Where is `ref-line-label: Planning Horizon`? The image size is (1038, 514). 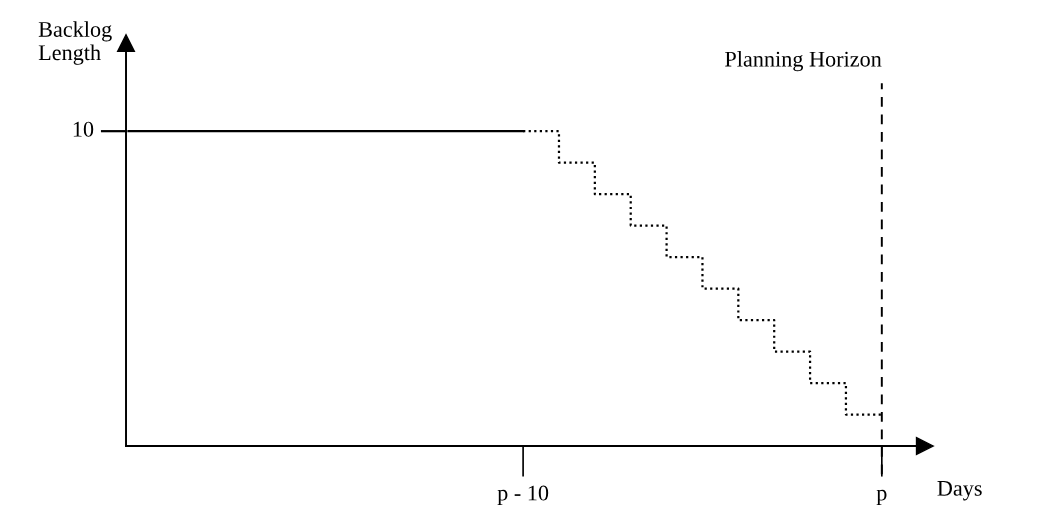 ref-line-label: Planning Horizon is located at coordinates (803, 61).